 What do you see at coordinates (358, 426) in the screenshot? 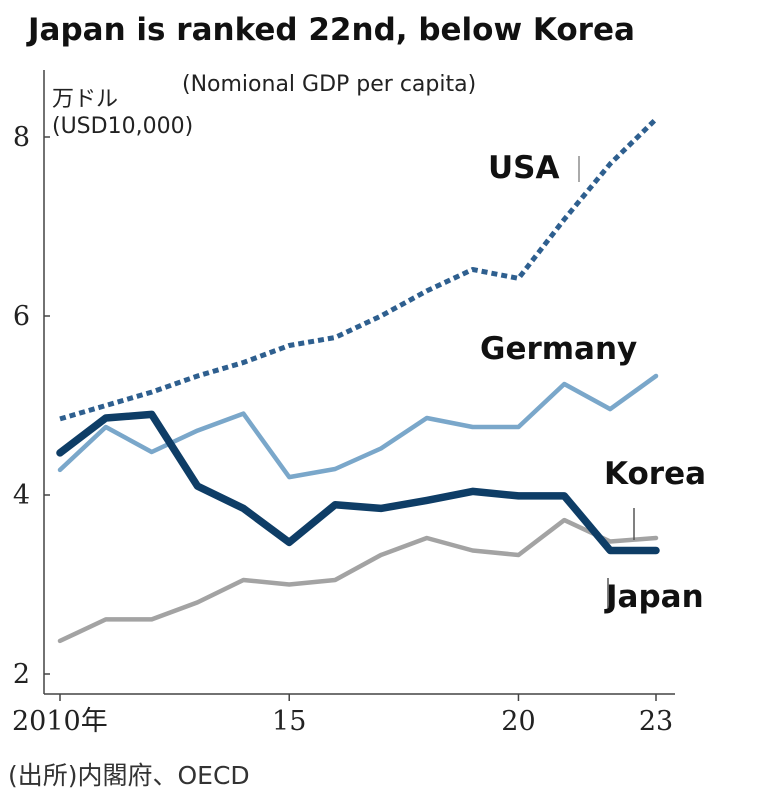
I see `series-line-germany` at bounding box center [358, 426].